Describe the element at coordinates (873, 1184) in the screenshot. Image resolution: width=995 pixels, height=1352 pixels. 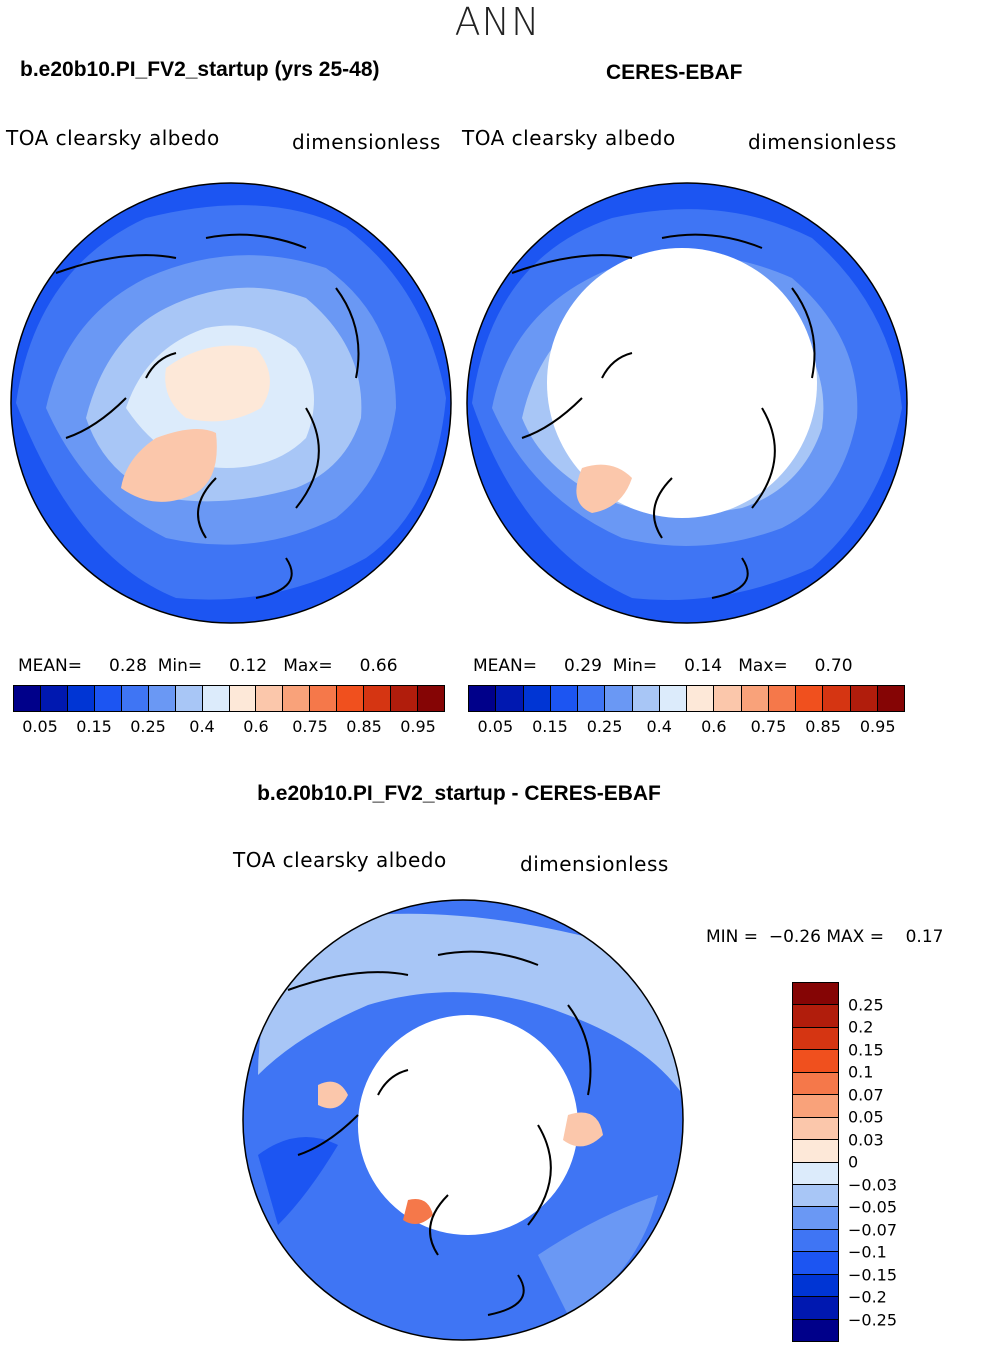
I see `diff-colorbar-tick-label: −0.03` at that location.